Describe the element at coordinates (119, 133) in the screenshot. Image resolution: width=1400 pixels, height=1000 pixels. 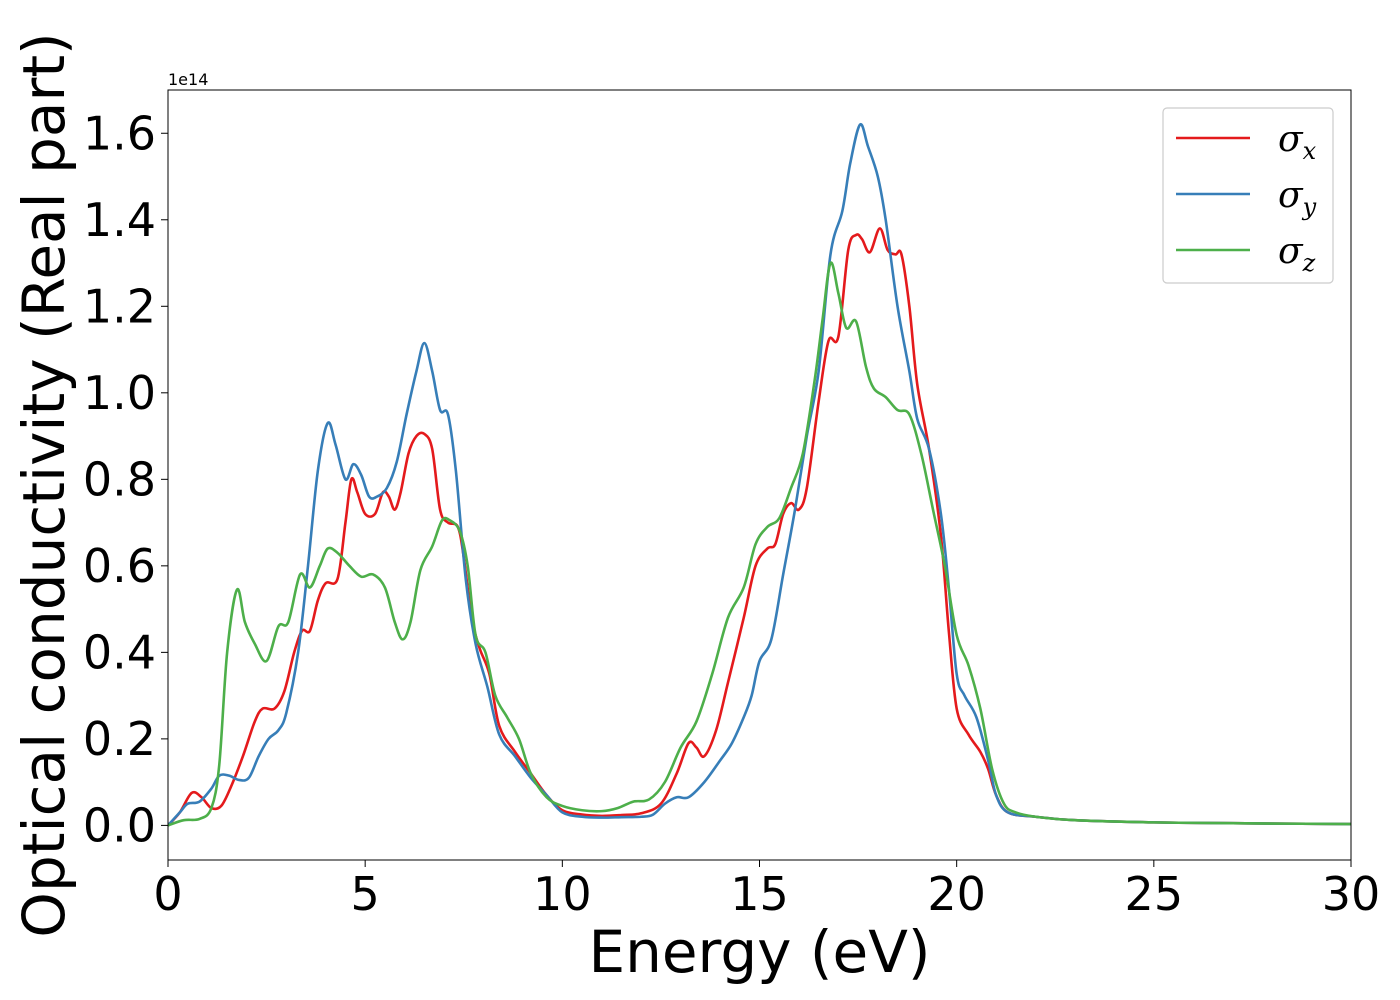
I see `y-tick-label: 1.6` at that location.